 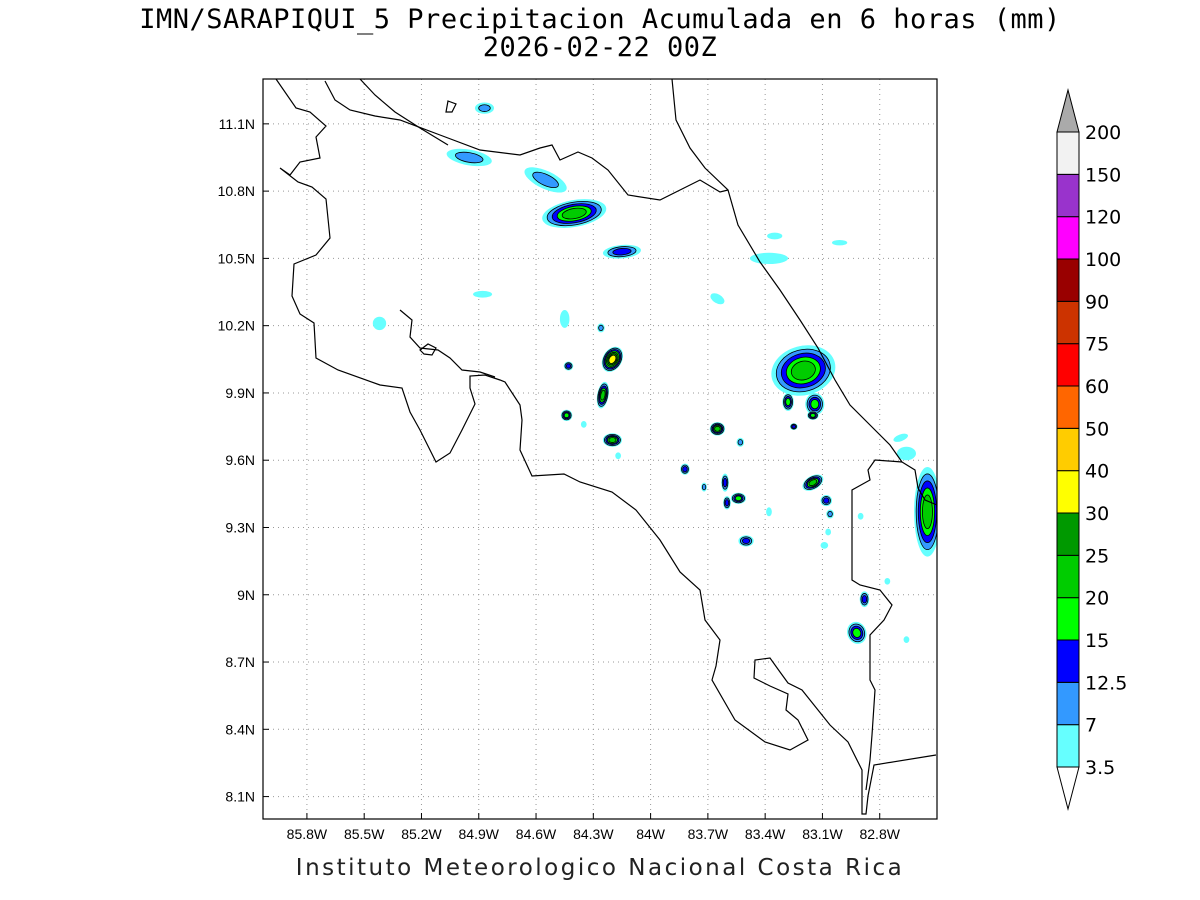 I want to click on colorbar-min-arrow, so click(x=1068, y=788).